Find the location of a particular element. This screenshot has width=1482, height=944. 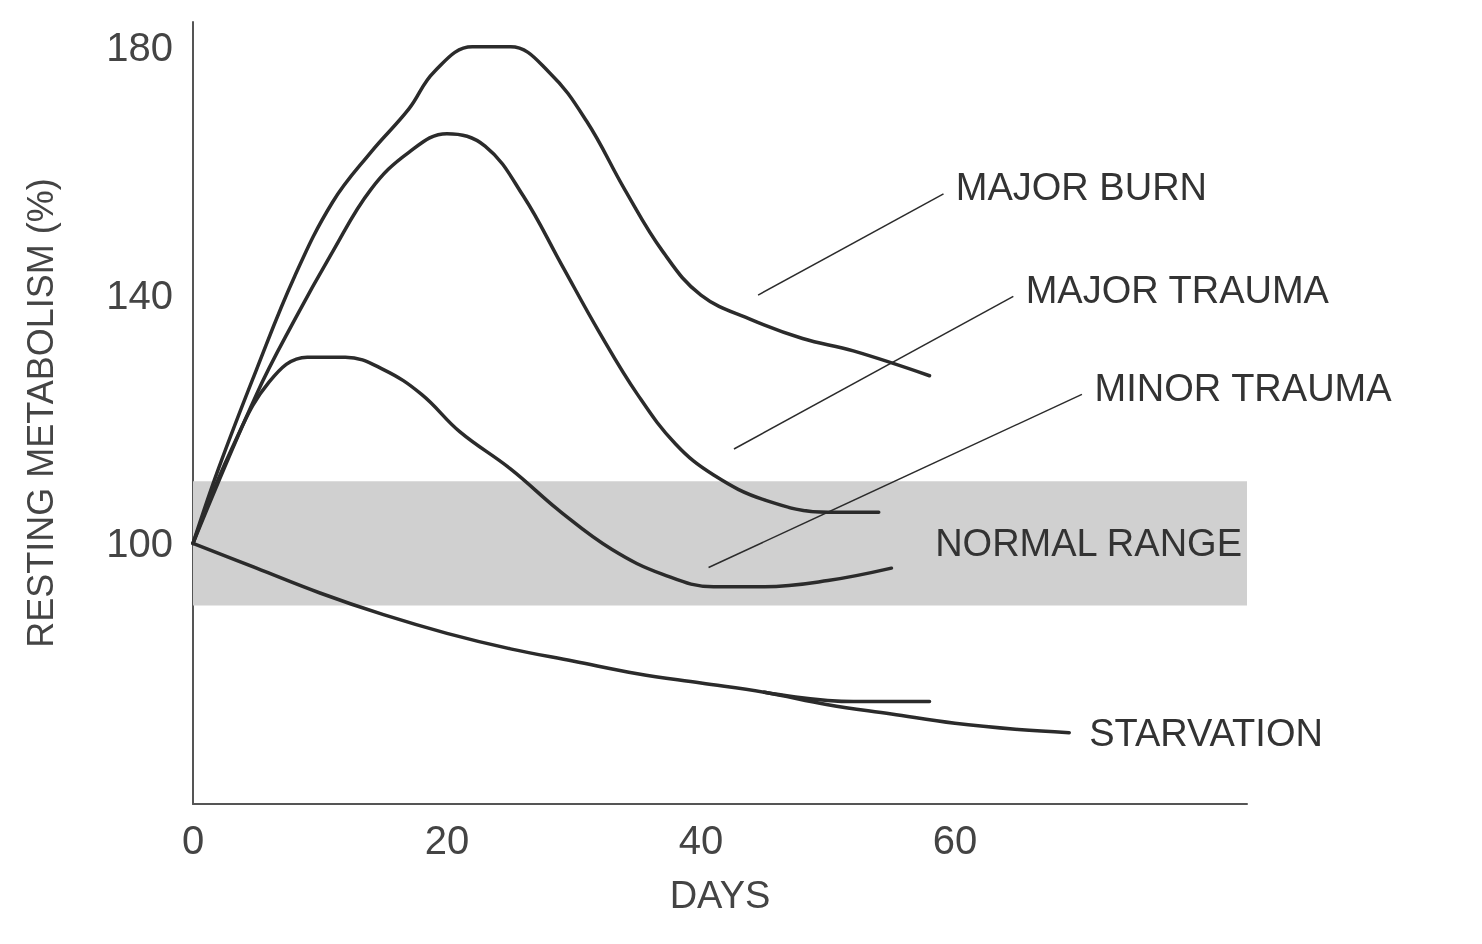

band-label: NORMAL RANGE is located at coordinates (1088, 543).